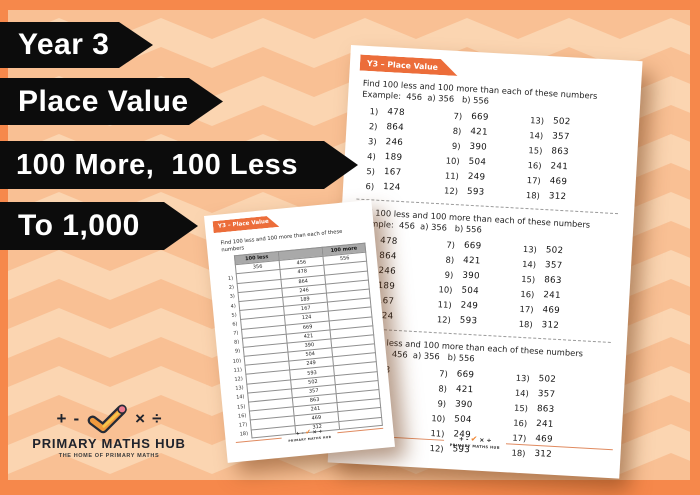 The image size is (700, 495). I want to click on minus-symbol: -, so click(76, 418).